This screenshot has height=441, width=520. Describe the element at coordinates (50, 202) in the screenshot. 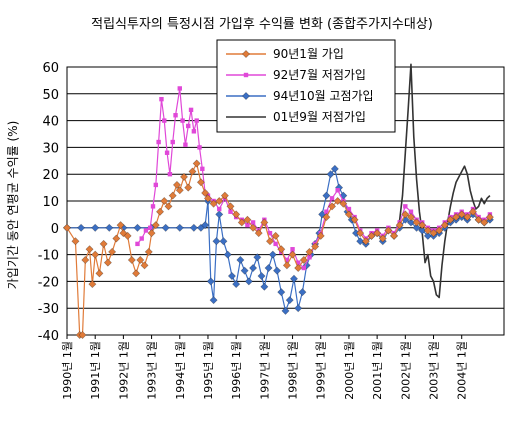

I see `y-tick-label: 10` at that location.